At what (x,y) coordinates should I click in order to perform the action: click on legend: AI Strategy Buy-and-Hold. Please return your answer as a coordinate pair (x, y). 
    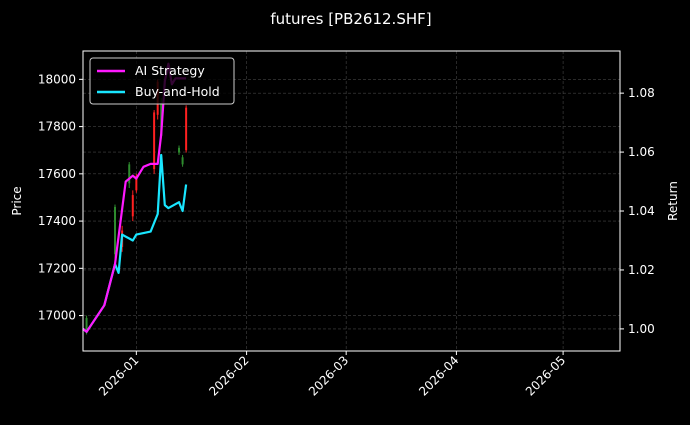
    Looking at the image, I should click on (162, 81).